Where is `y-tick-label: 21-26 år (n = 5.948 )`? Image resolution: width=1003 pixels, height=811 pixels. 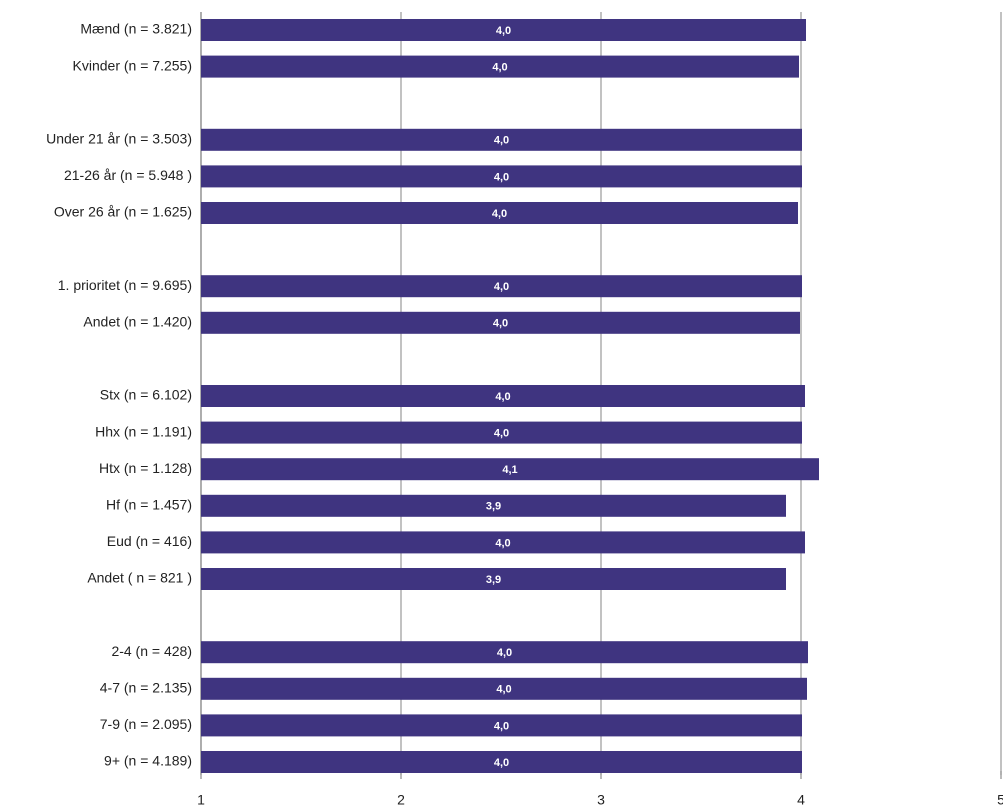 y-tick-label: 21-26 år (n = 5.948 ) is located at coordinates (128, 175).